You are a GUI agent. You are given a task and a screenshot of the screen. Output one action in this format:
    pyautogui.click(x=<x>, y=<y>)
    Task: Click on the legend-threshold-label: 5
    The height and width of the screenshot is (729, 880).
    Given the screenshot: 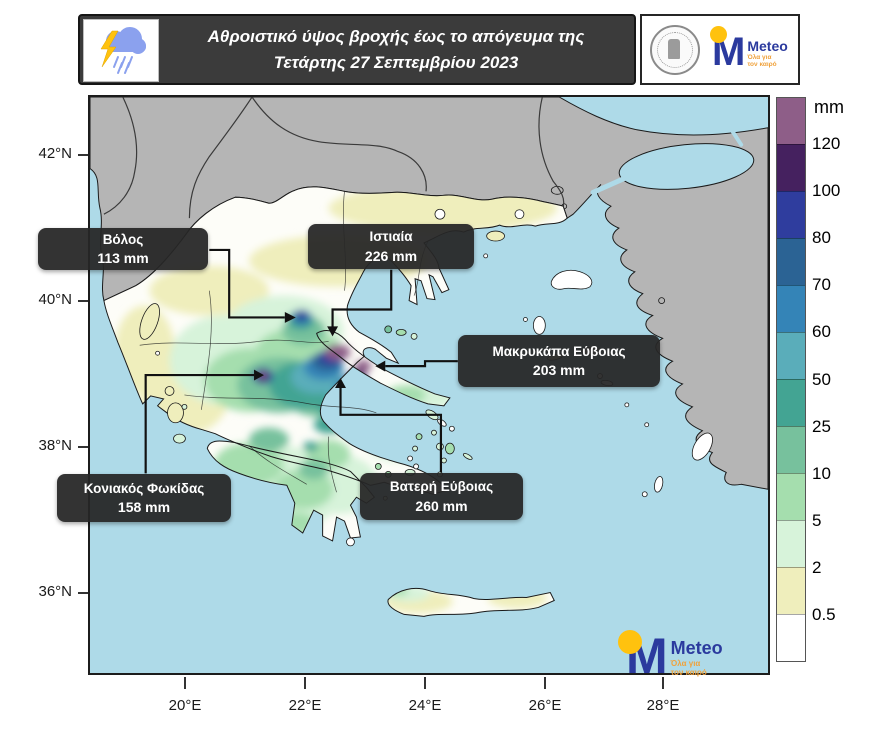 What is the action you would take?
    pyautogui.click(x=817, y=520)
    